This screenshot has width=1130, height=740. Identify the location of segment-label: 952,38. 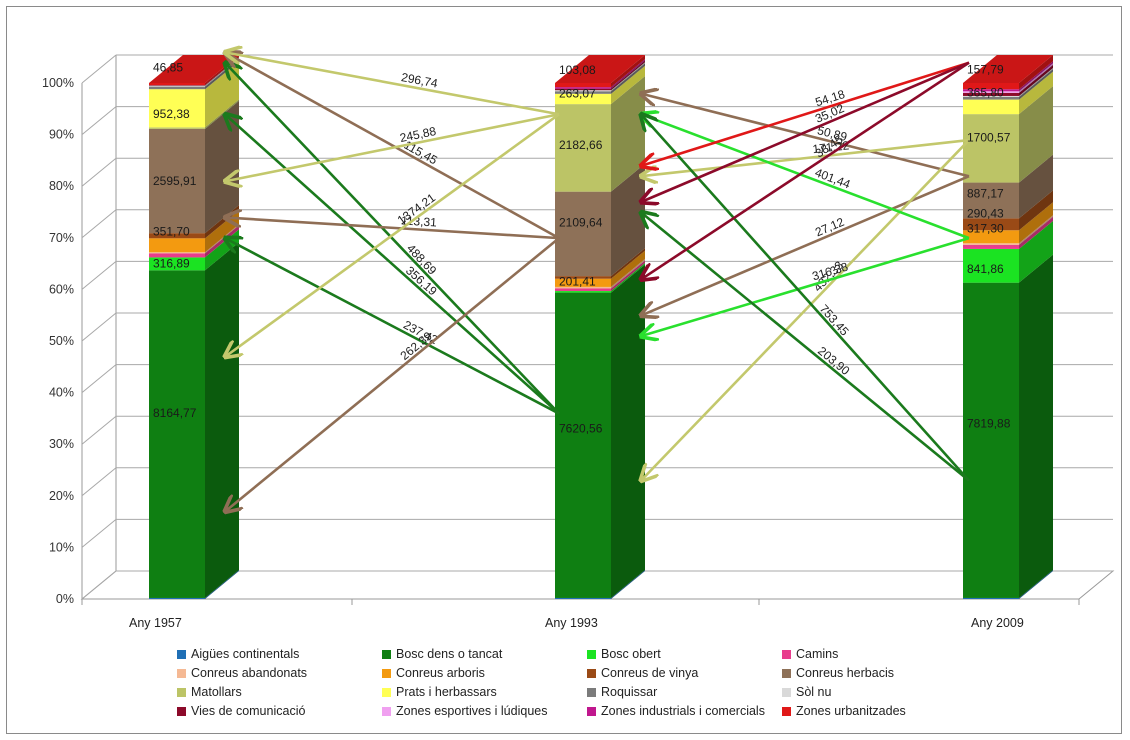
(171, 114).